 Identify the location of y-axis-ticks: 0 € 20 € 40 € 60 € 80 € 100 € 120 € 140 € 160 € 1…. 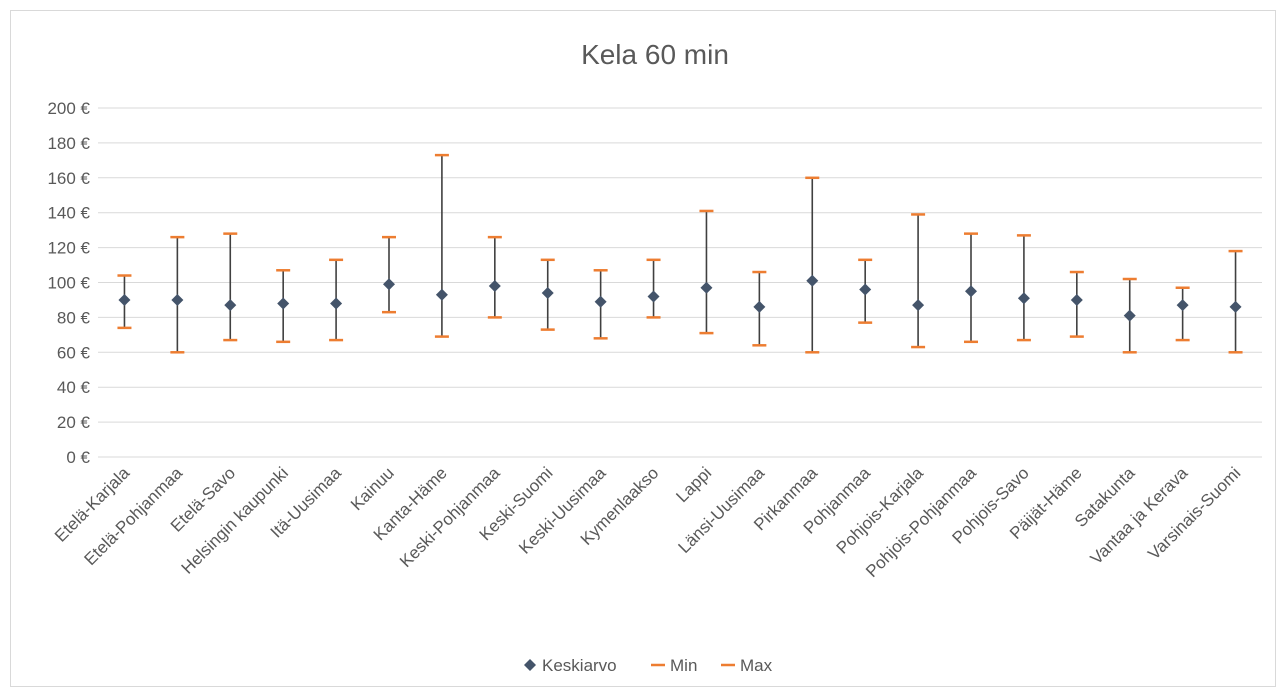
(68, 283).